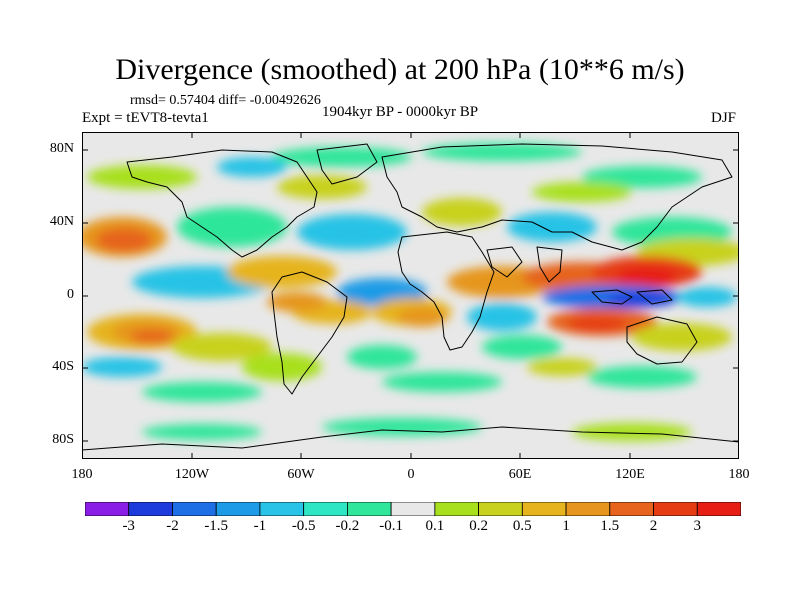 The height and width of the screenshot is (600, 800). I want to click on coast-south-america, so click(309, 333).